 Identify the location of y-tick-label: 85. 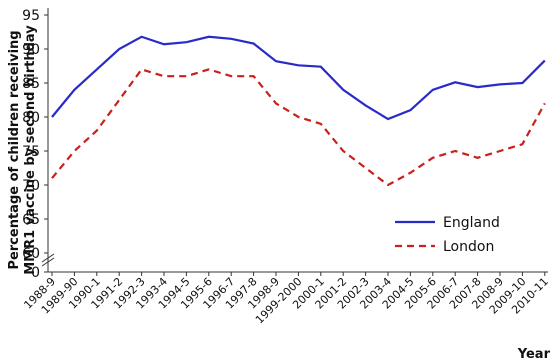
(31, 84).